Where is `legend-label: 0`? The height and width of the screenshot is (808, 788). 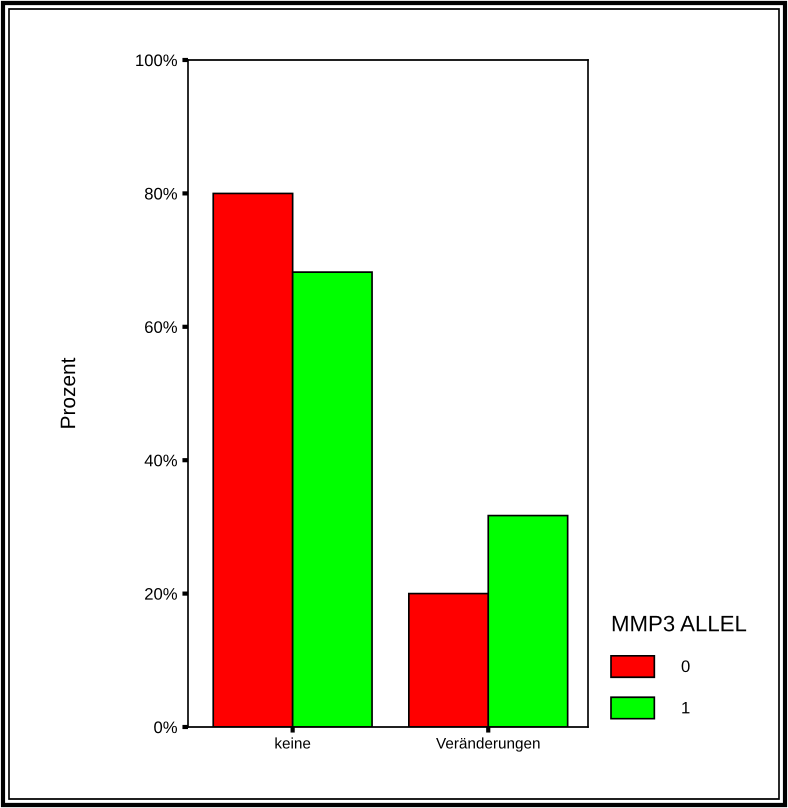
legend-label: 0 is located at coordinates (686, 666).